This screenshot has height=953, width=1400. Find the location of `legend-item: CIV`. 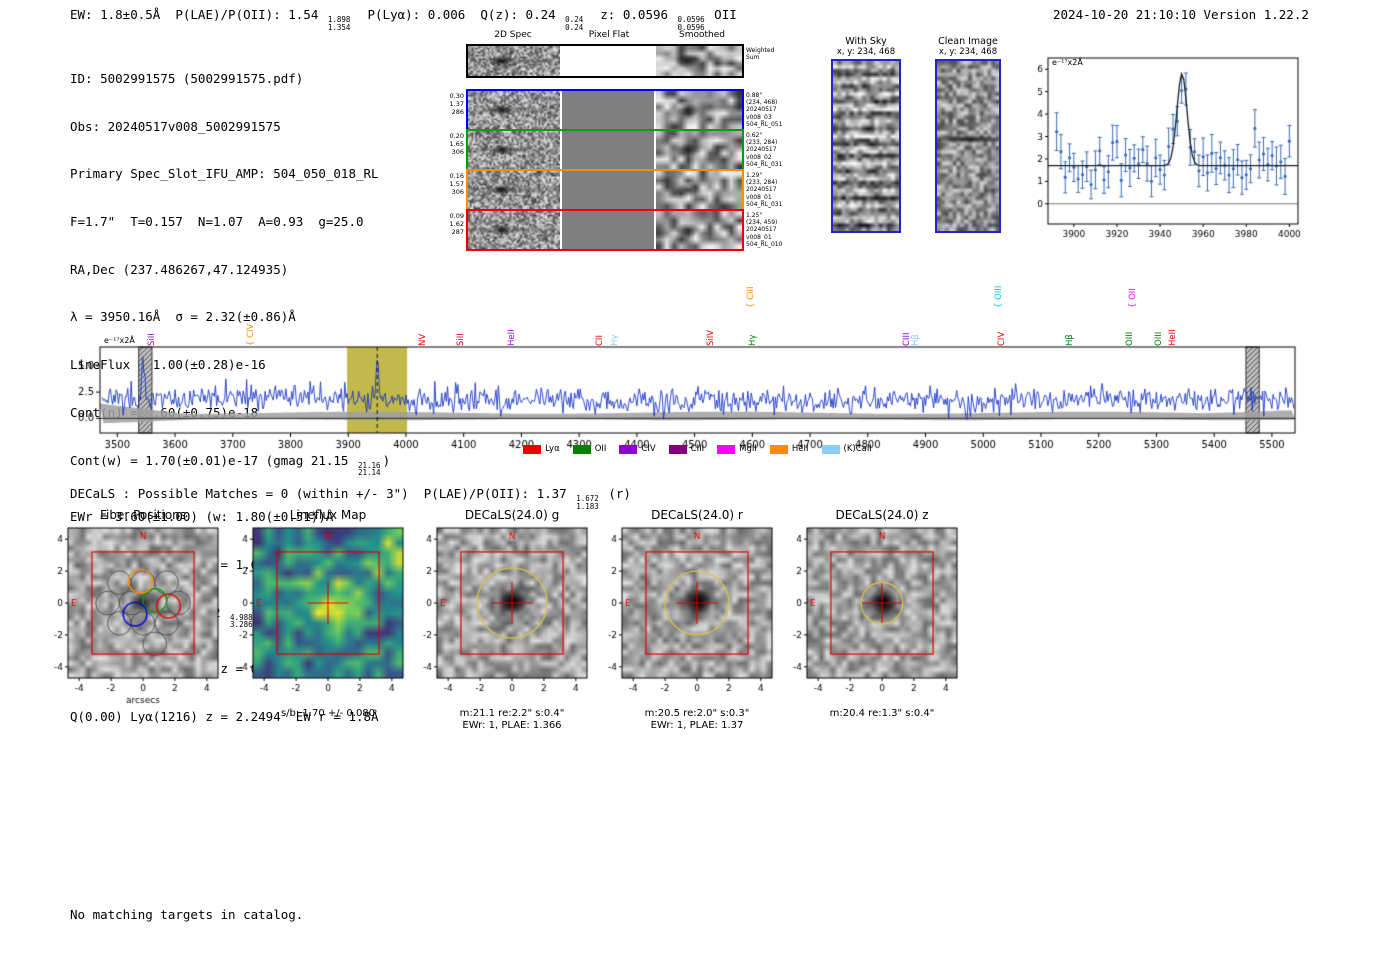

legend-item: CIV is located at coordinates (637, 449).